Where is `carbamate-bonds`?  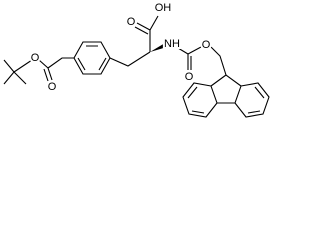 carbamate-bonds is located at coordinates (202, 61).